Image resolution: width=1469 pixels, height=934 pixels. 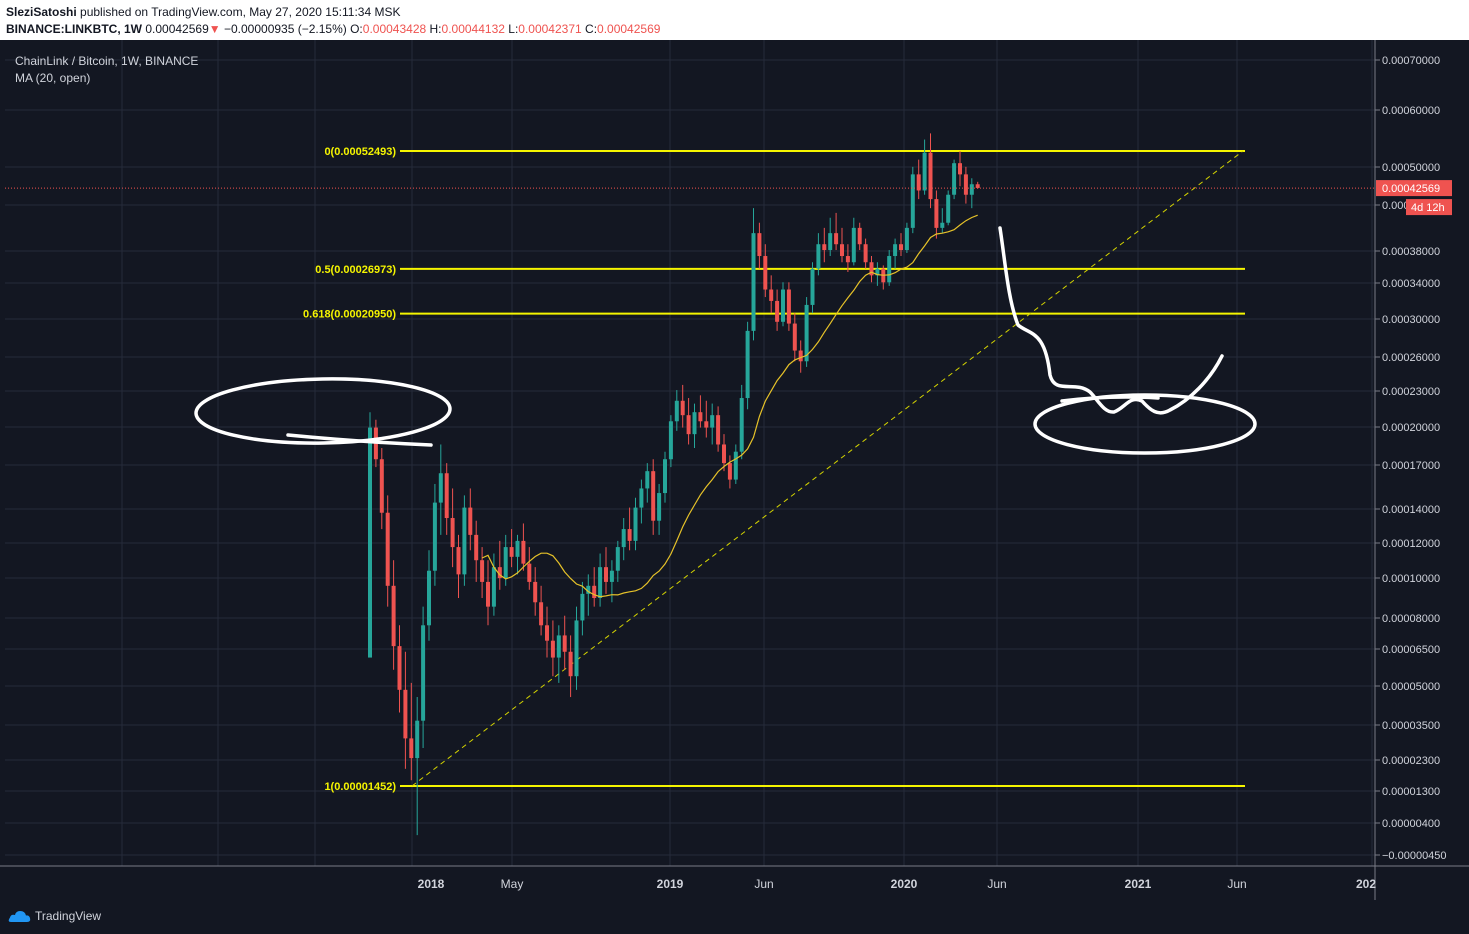 I want to click on open-label: O:, so click(x=356, y=29).